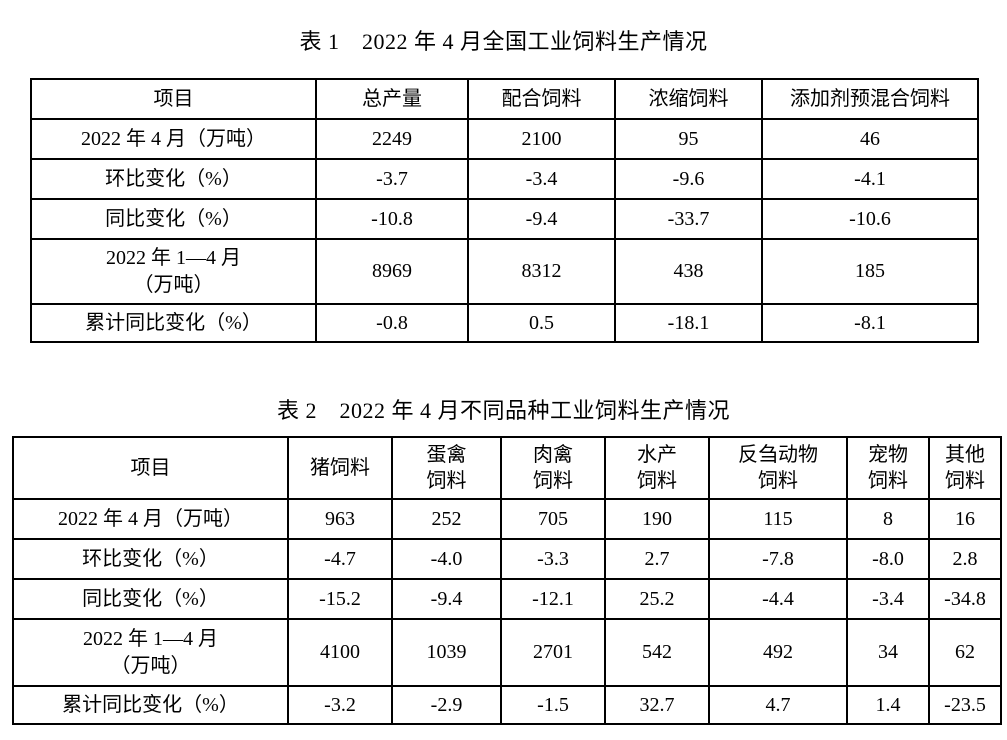 The height and width of the screenshot is (740, 1007). I want to click on data-cell: -4.1, so click(870, 179).